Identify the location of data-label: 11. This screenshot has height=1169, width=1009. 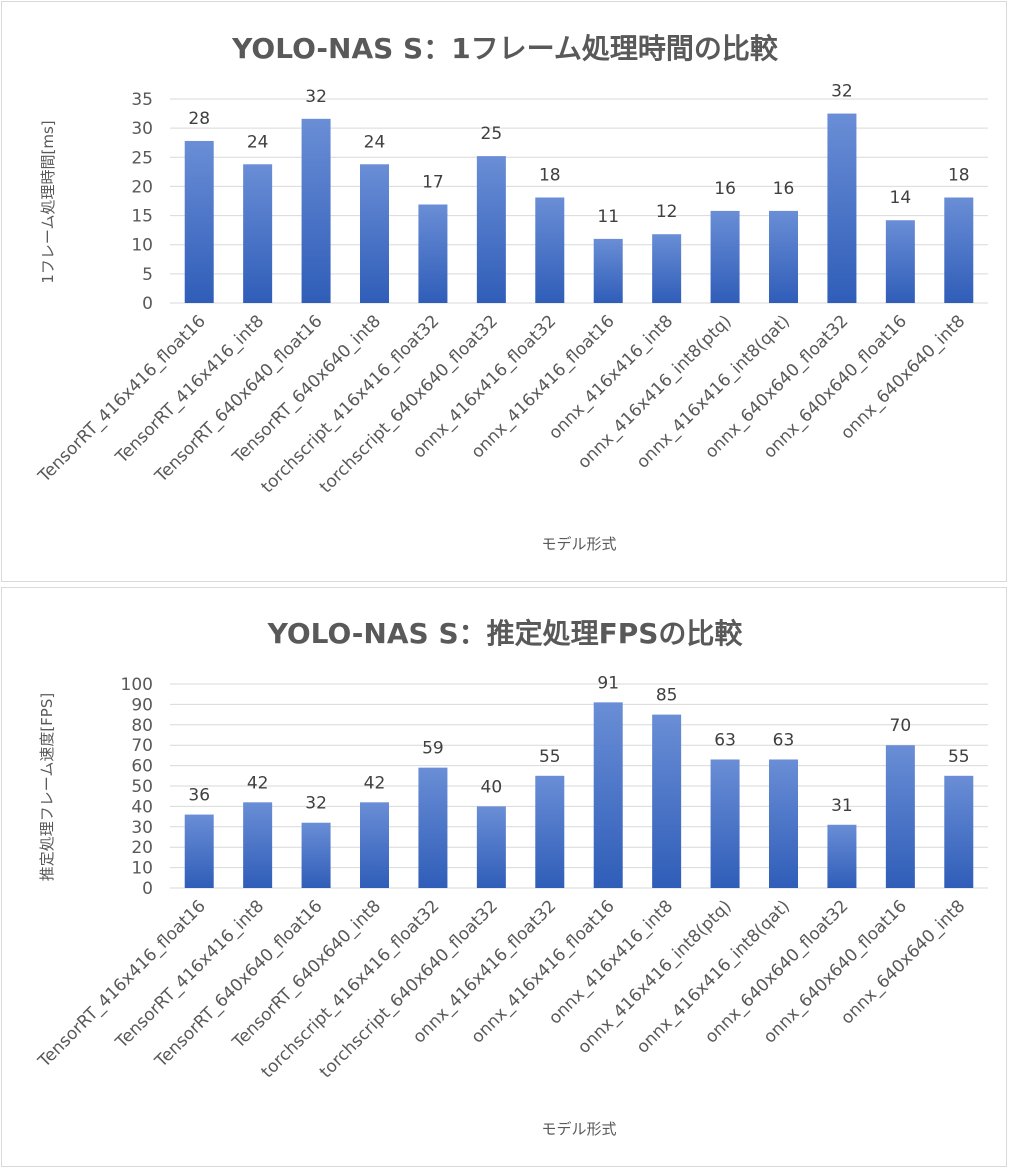
(608, 217).